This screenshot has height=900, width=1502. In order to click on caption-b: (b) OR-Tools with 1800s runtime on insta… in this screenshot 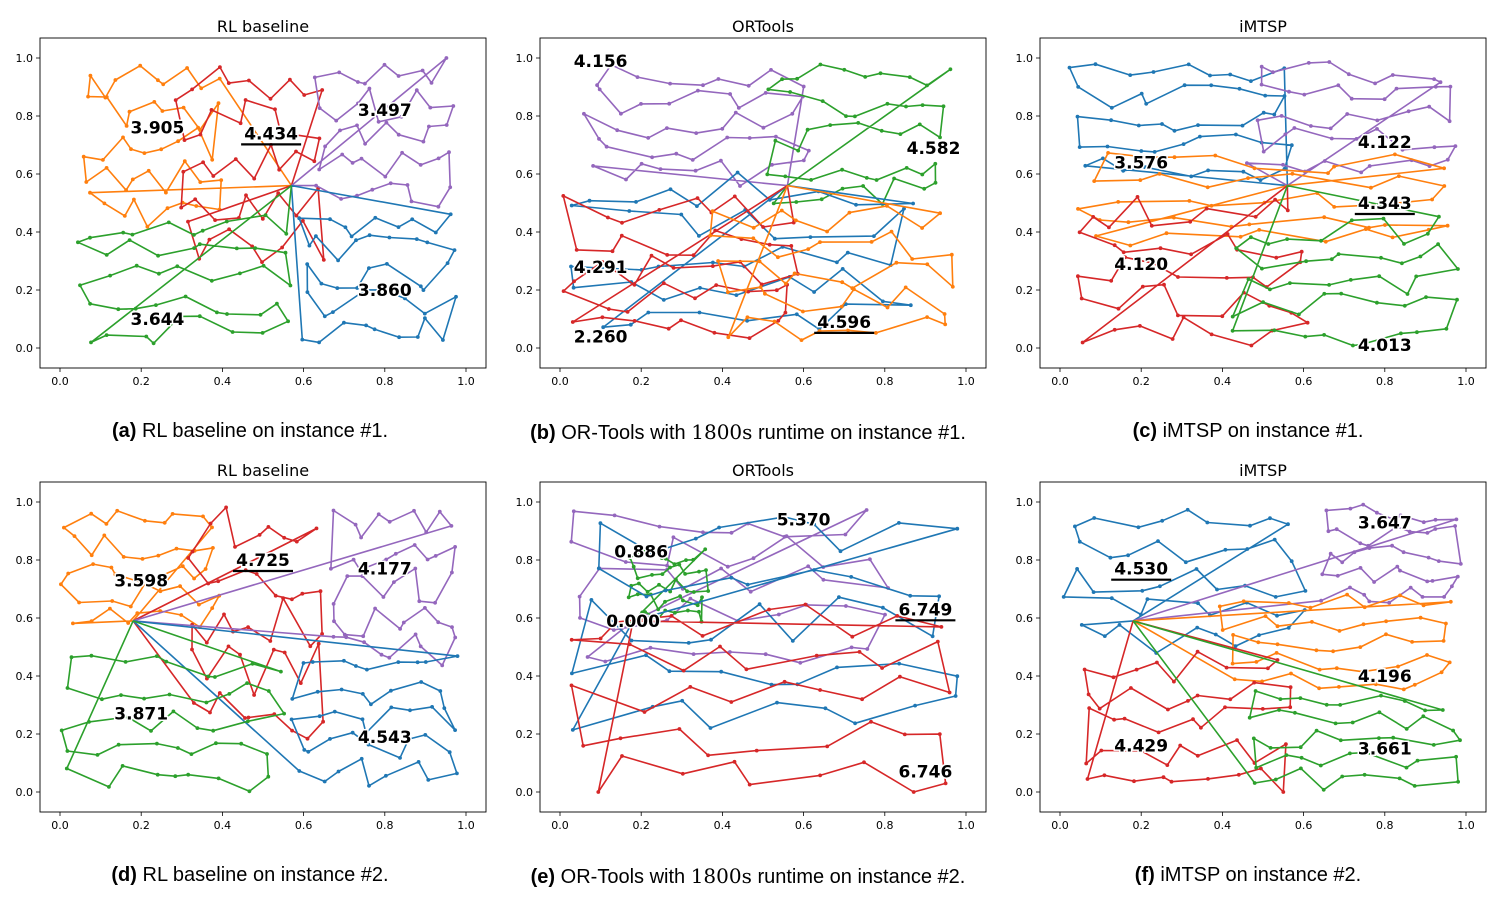, I will do `click(748, 432)`.